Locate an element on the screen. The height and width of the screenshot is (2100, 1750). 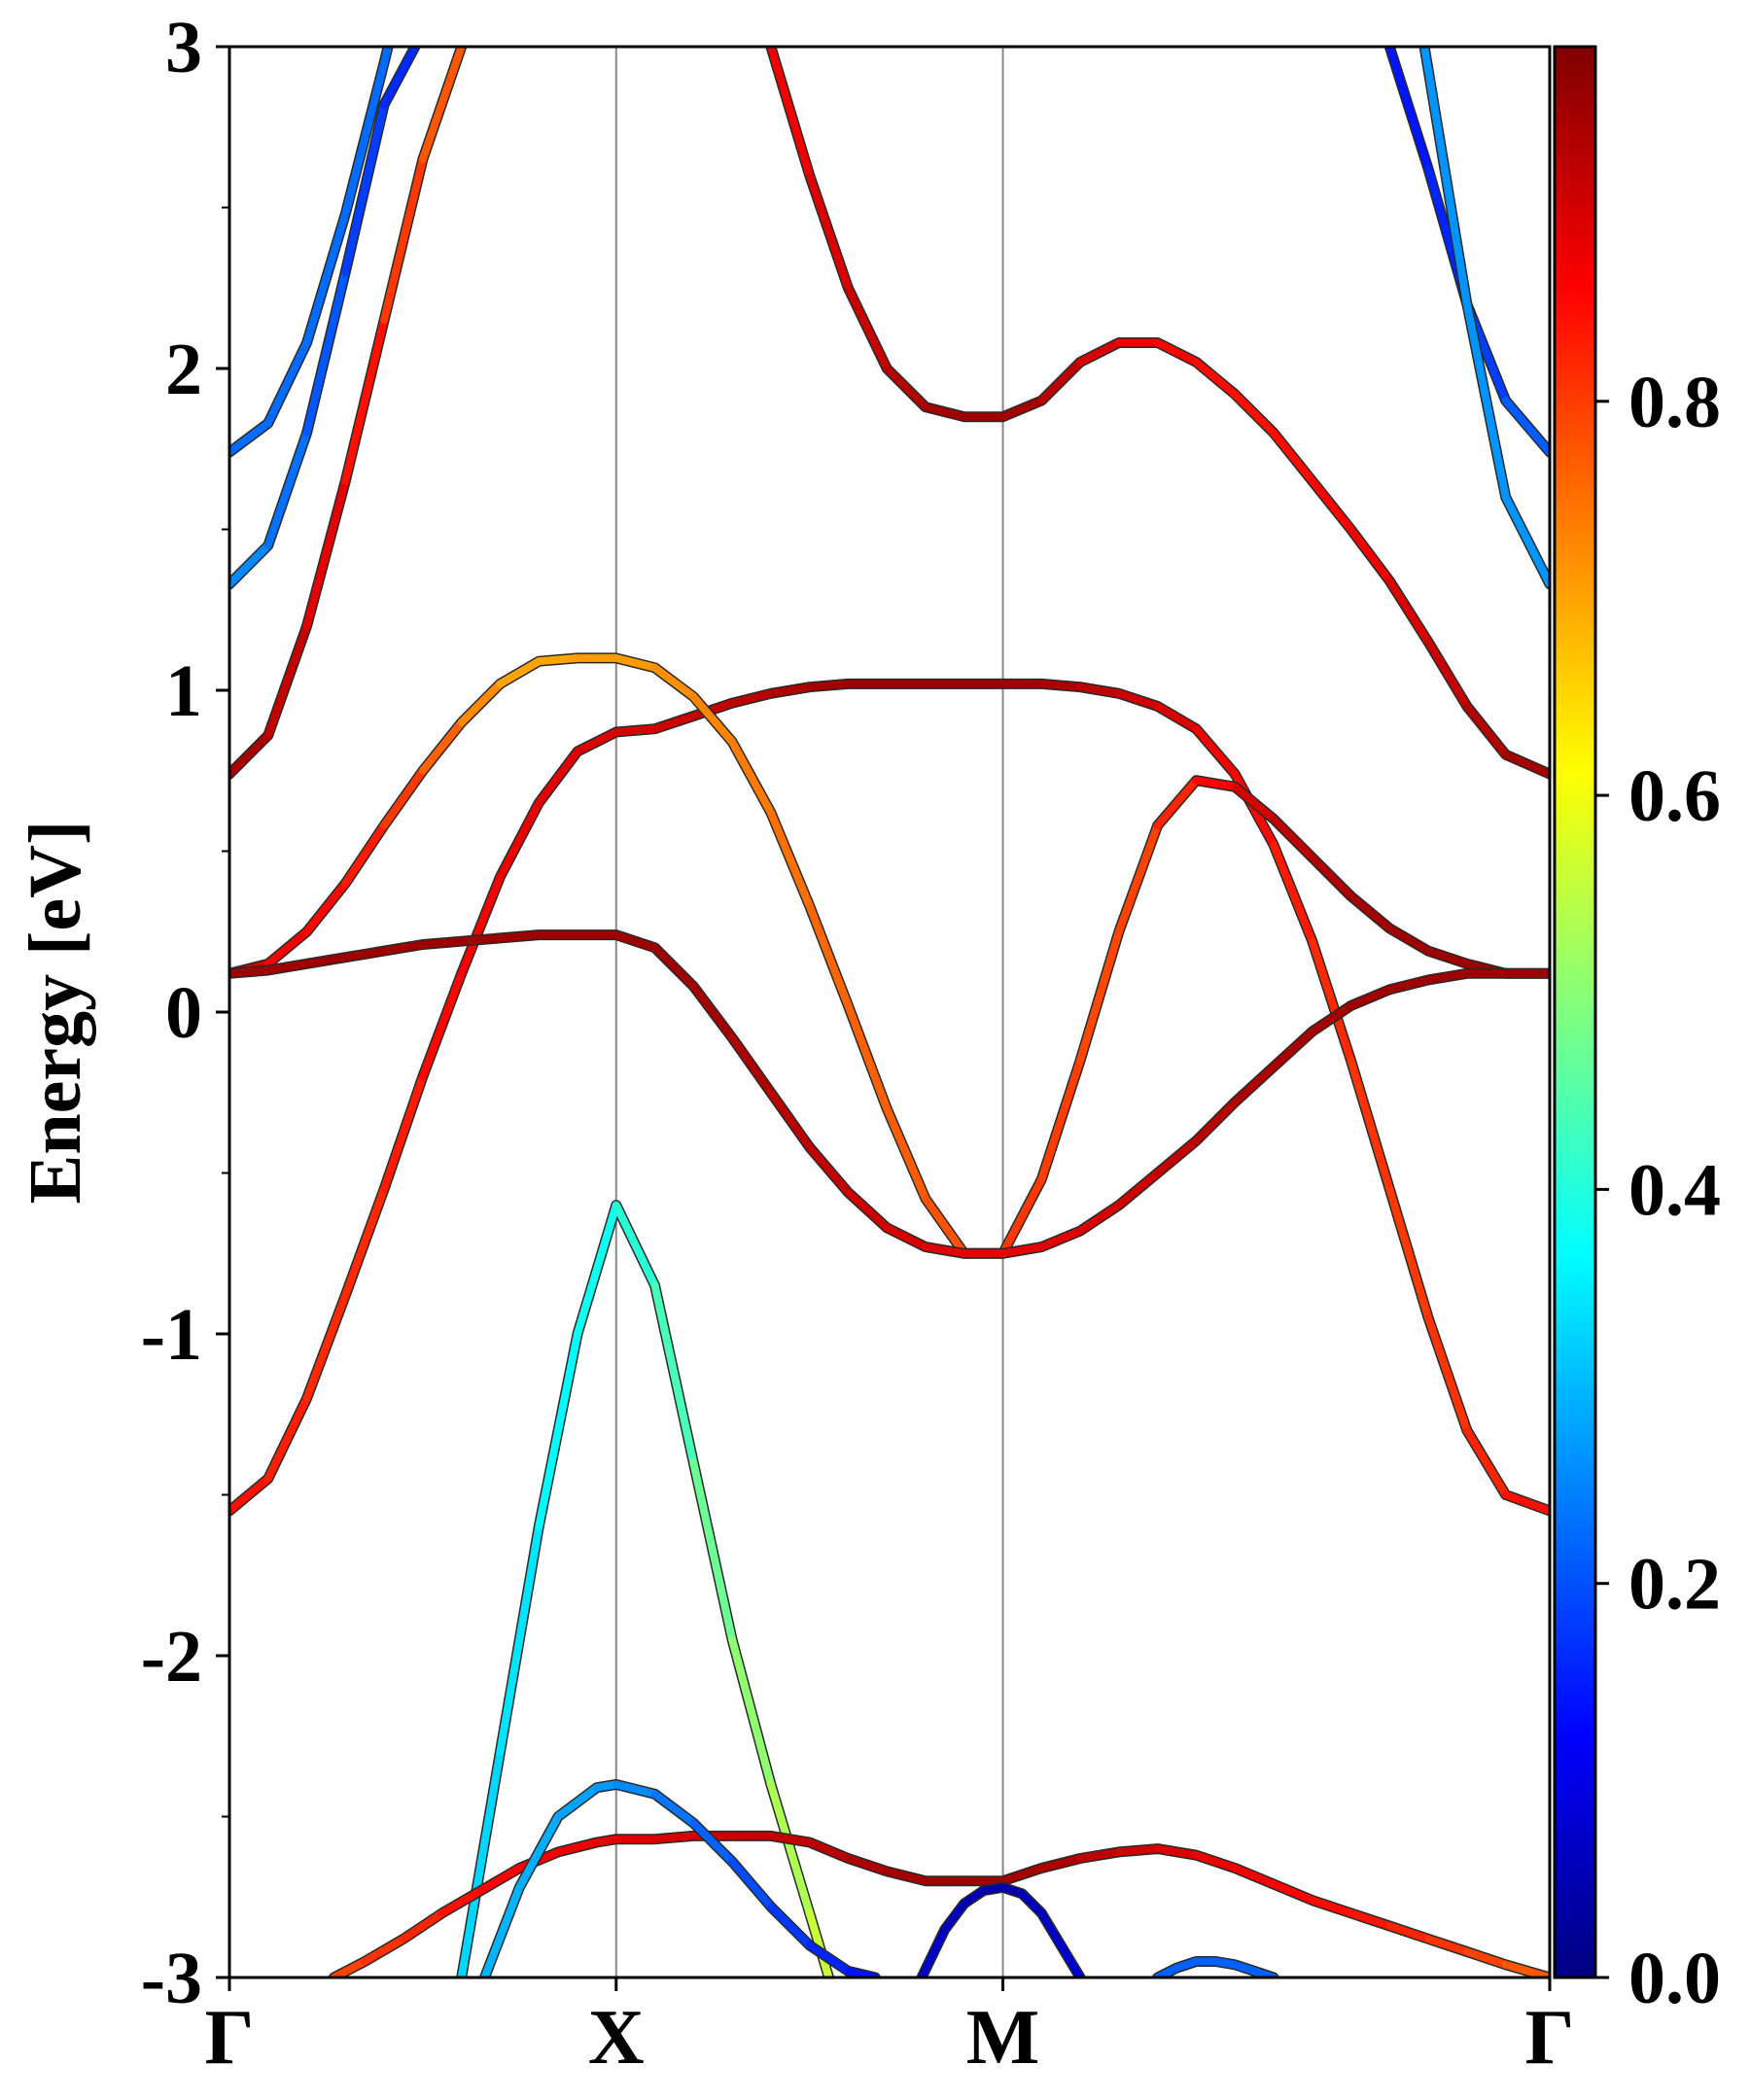
x-tick-label: X is located at coordinates (616, 2038).